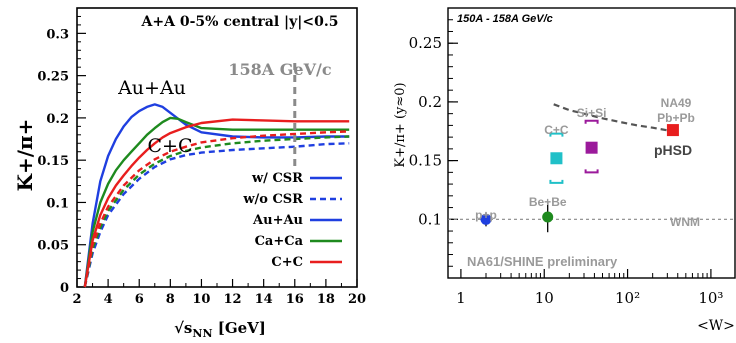  Describe the element at coordinates (430, 102) in the screenshot. I see `right-y-tick-label: 0.2` at that location.